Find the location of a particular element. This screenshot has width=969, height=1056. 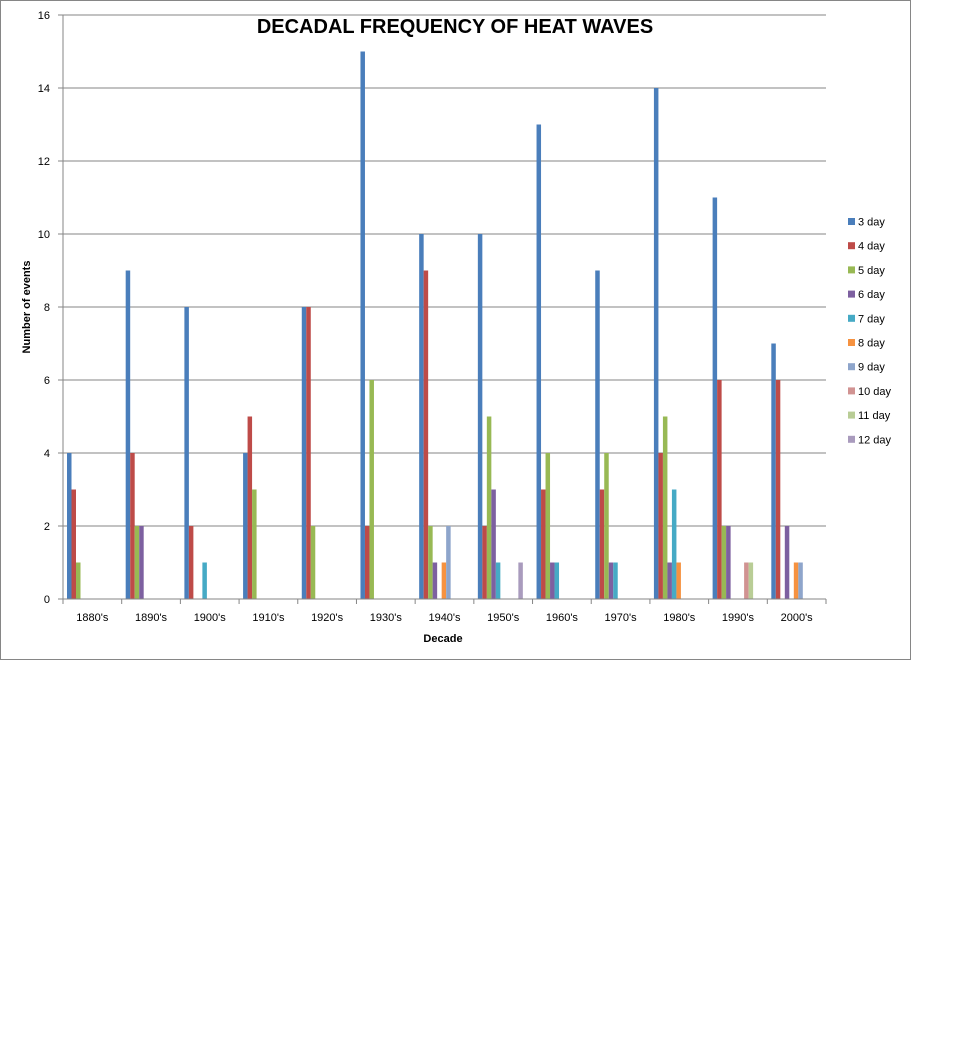

y-axis-title: Number of events is located at coordinates (27, 307).